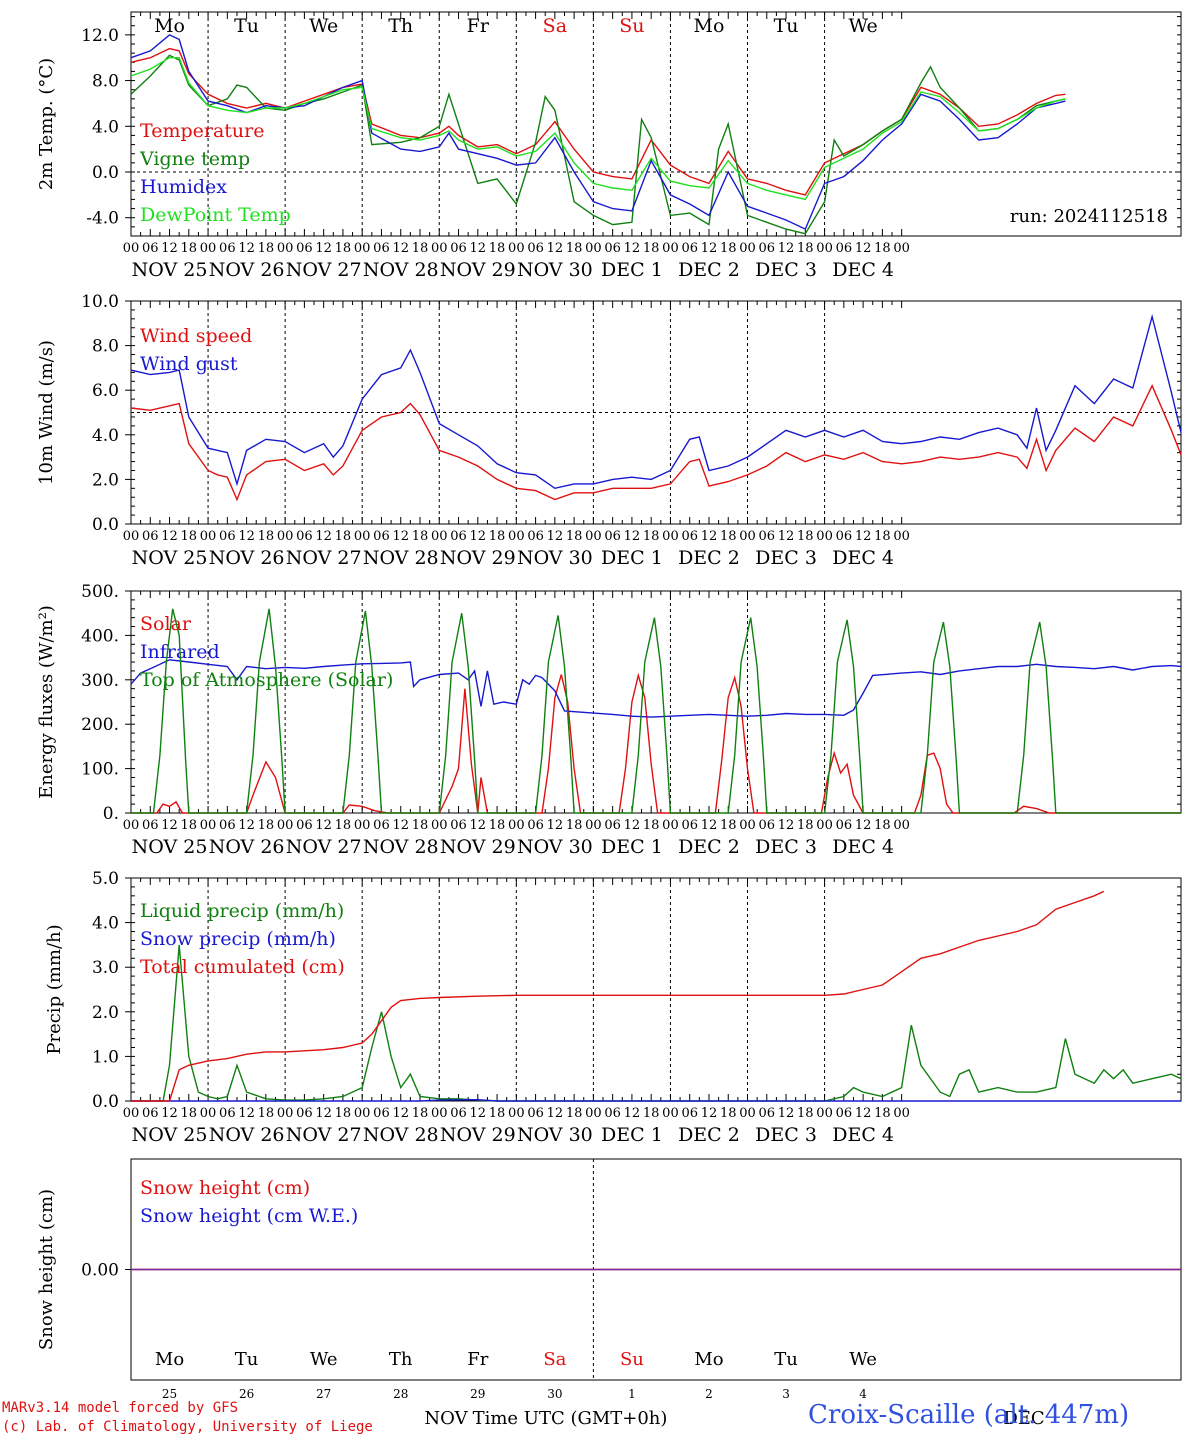 This screenshot has height=1440, width=1194. What do you see at coordinates (105, 968) in the screenshot?
I see `panel4-y-tick-label: 3.0` at bounding box center [105, 968].